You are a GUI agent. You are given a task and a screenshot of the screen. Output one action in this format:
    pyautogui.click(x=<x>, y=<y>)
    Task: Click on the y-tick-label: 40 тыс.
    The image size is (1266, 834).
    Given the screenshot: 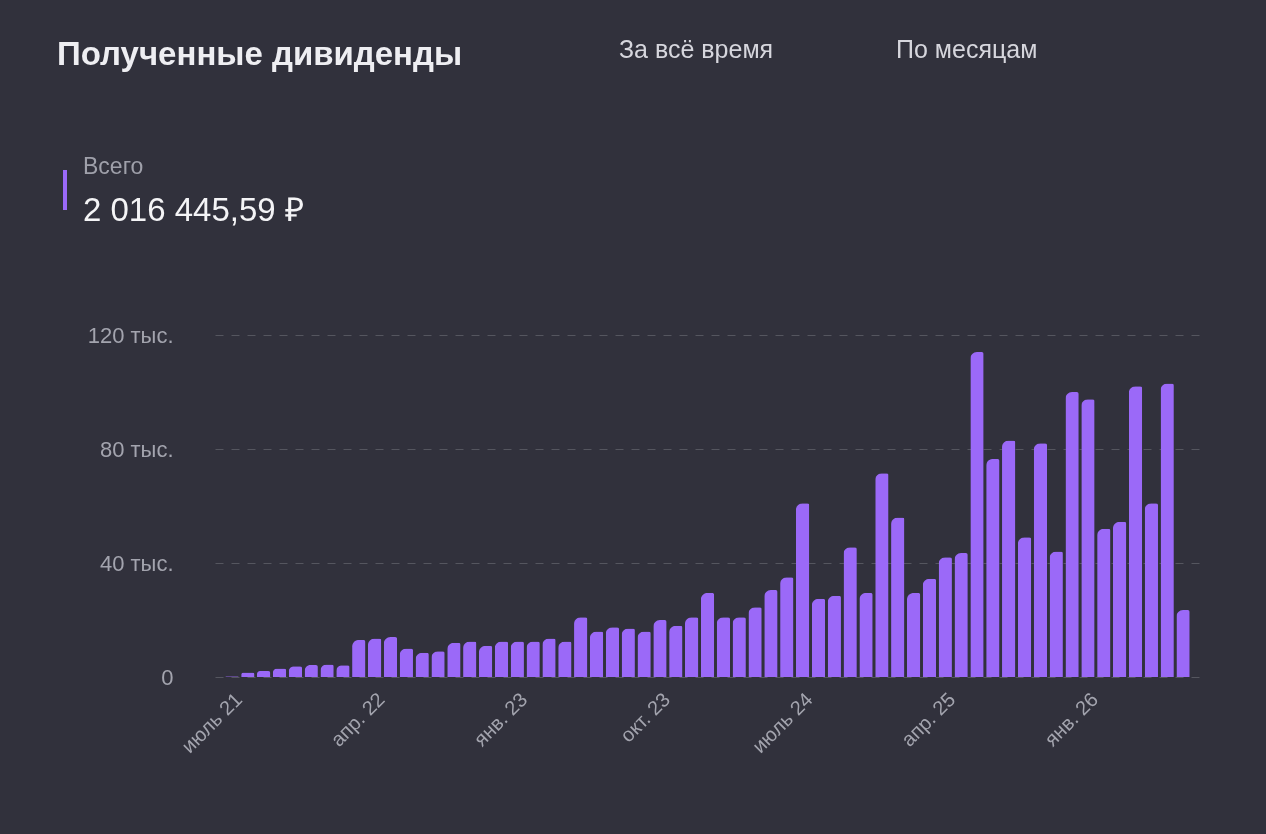 What is the action you would take?
    pyautogui.click(x=136, y=563)
    